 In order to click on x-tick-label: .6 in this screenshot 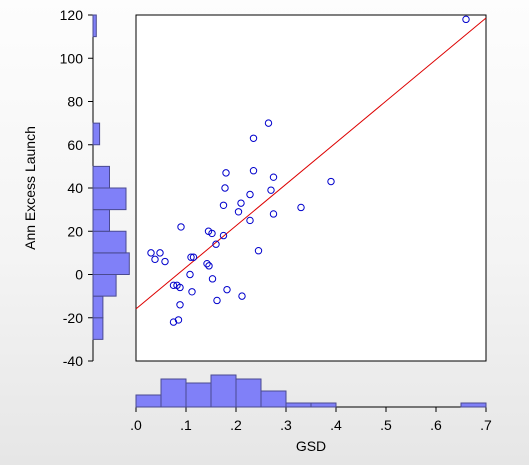, I will do `click(436, 425)`.